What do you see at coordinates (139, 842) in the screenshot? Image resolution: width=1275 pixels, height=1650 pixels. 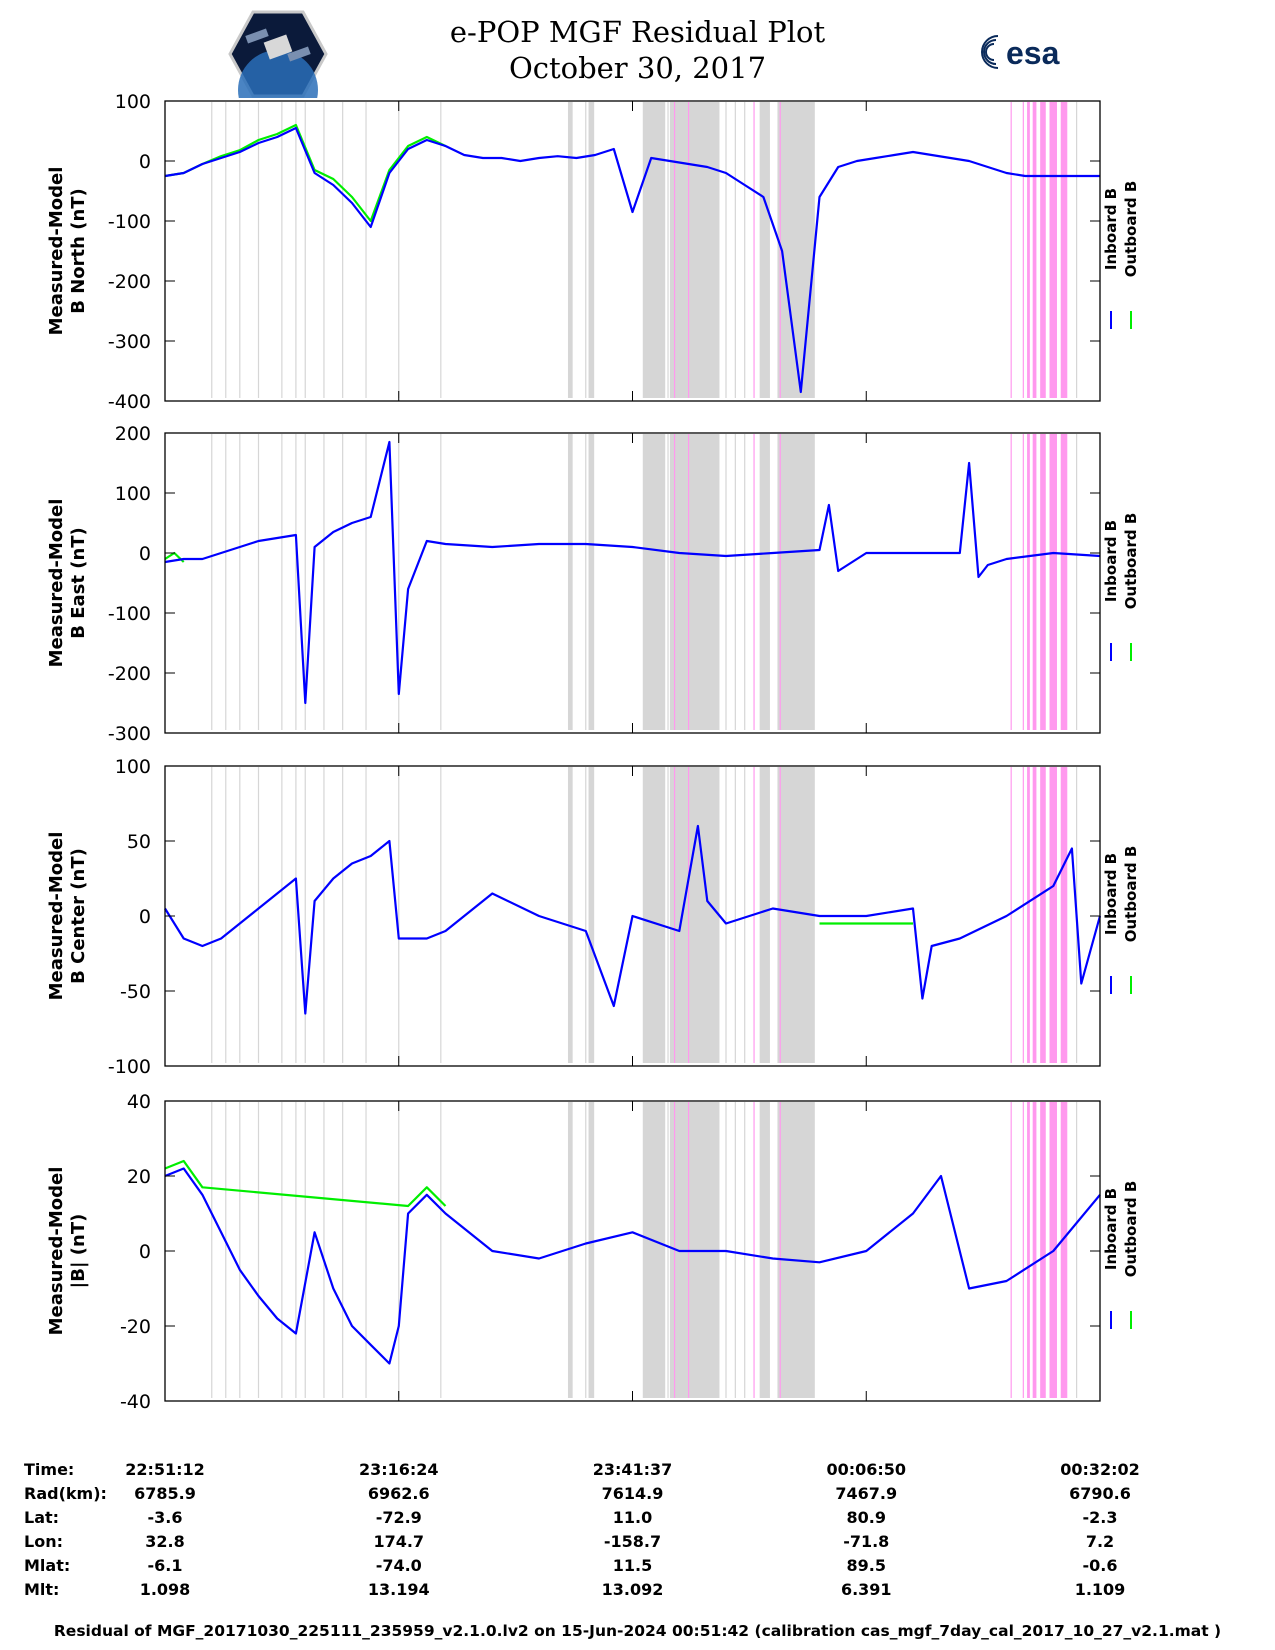 I see `y-tick-label: 50` at bounding box center [139, 842].